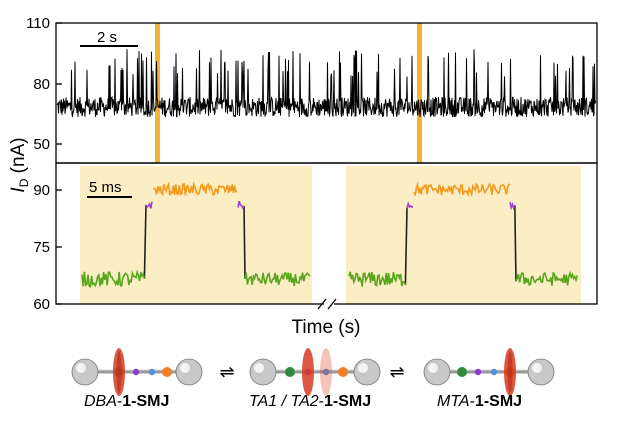  I want to click on event-0-high, so click(195, 189).